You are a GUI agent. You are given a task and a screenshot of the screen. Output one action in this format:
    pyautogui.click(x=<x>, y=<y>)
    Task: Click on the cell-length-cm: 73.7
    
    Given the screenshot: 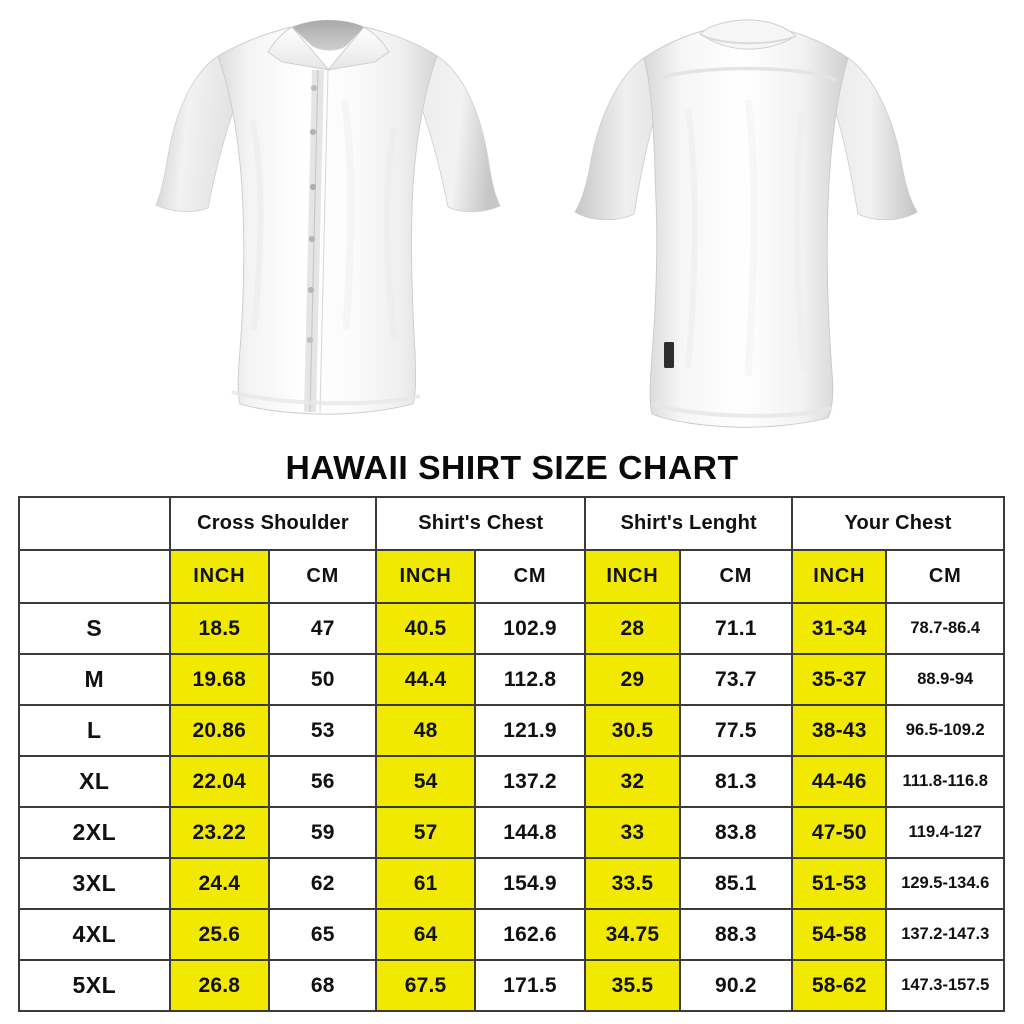 What is the action you would take?
    pyautogui.click(x=736, y=679)
    